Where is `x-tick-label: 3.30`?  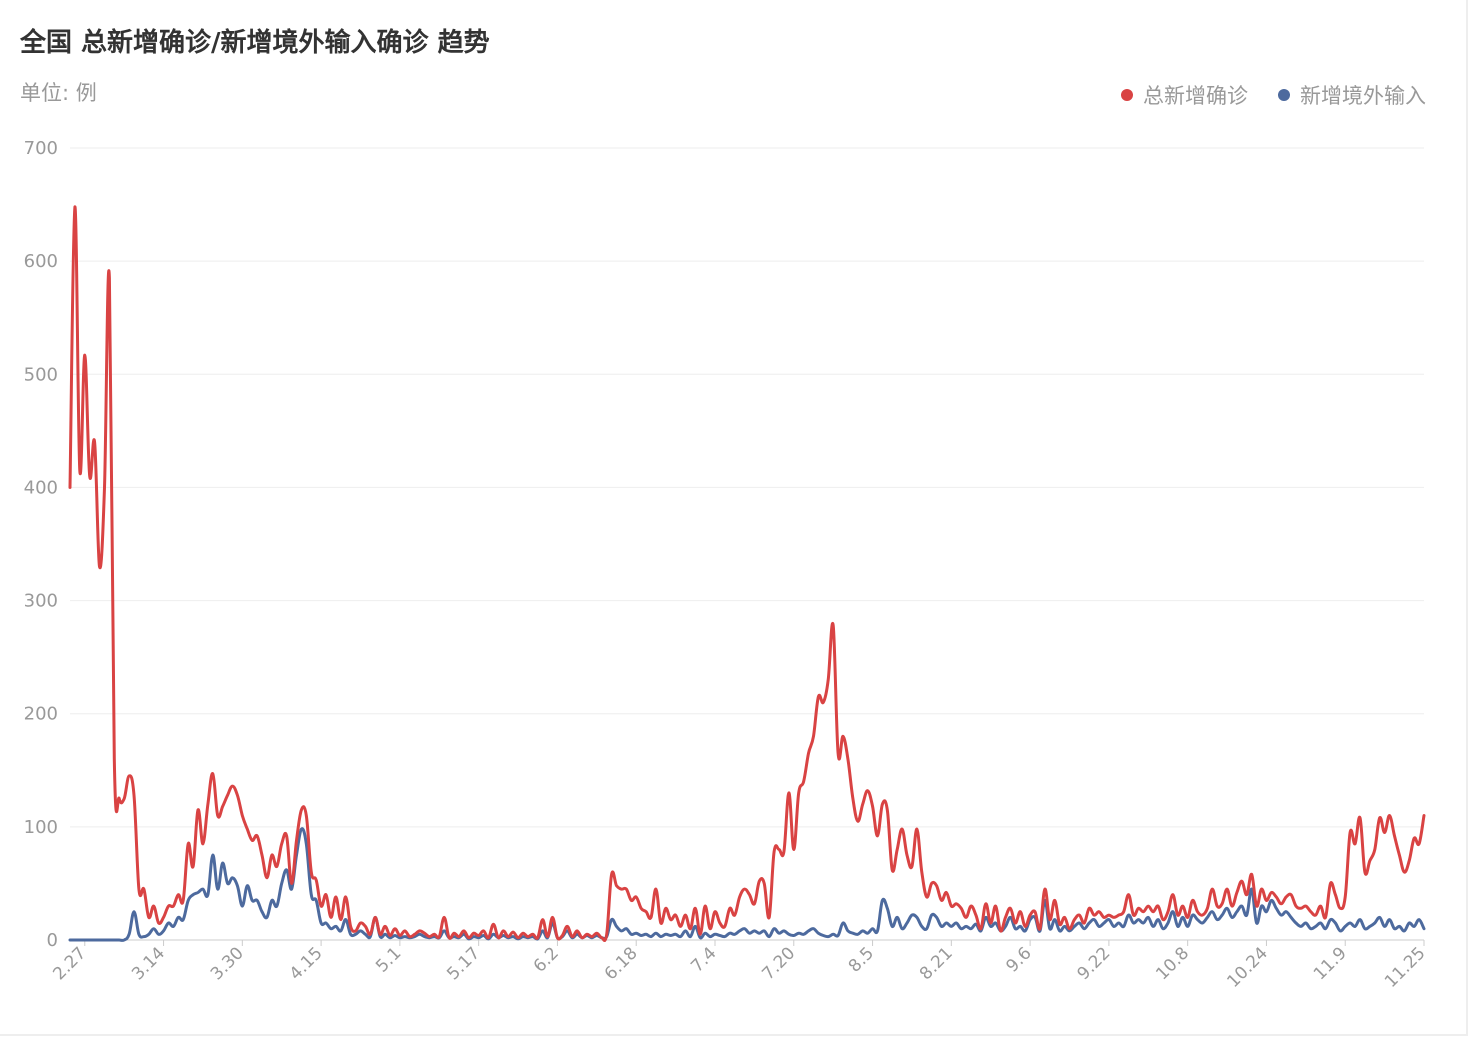
x-tick-label: 3.30 is located at coordinates (227, 963).